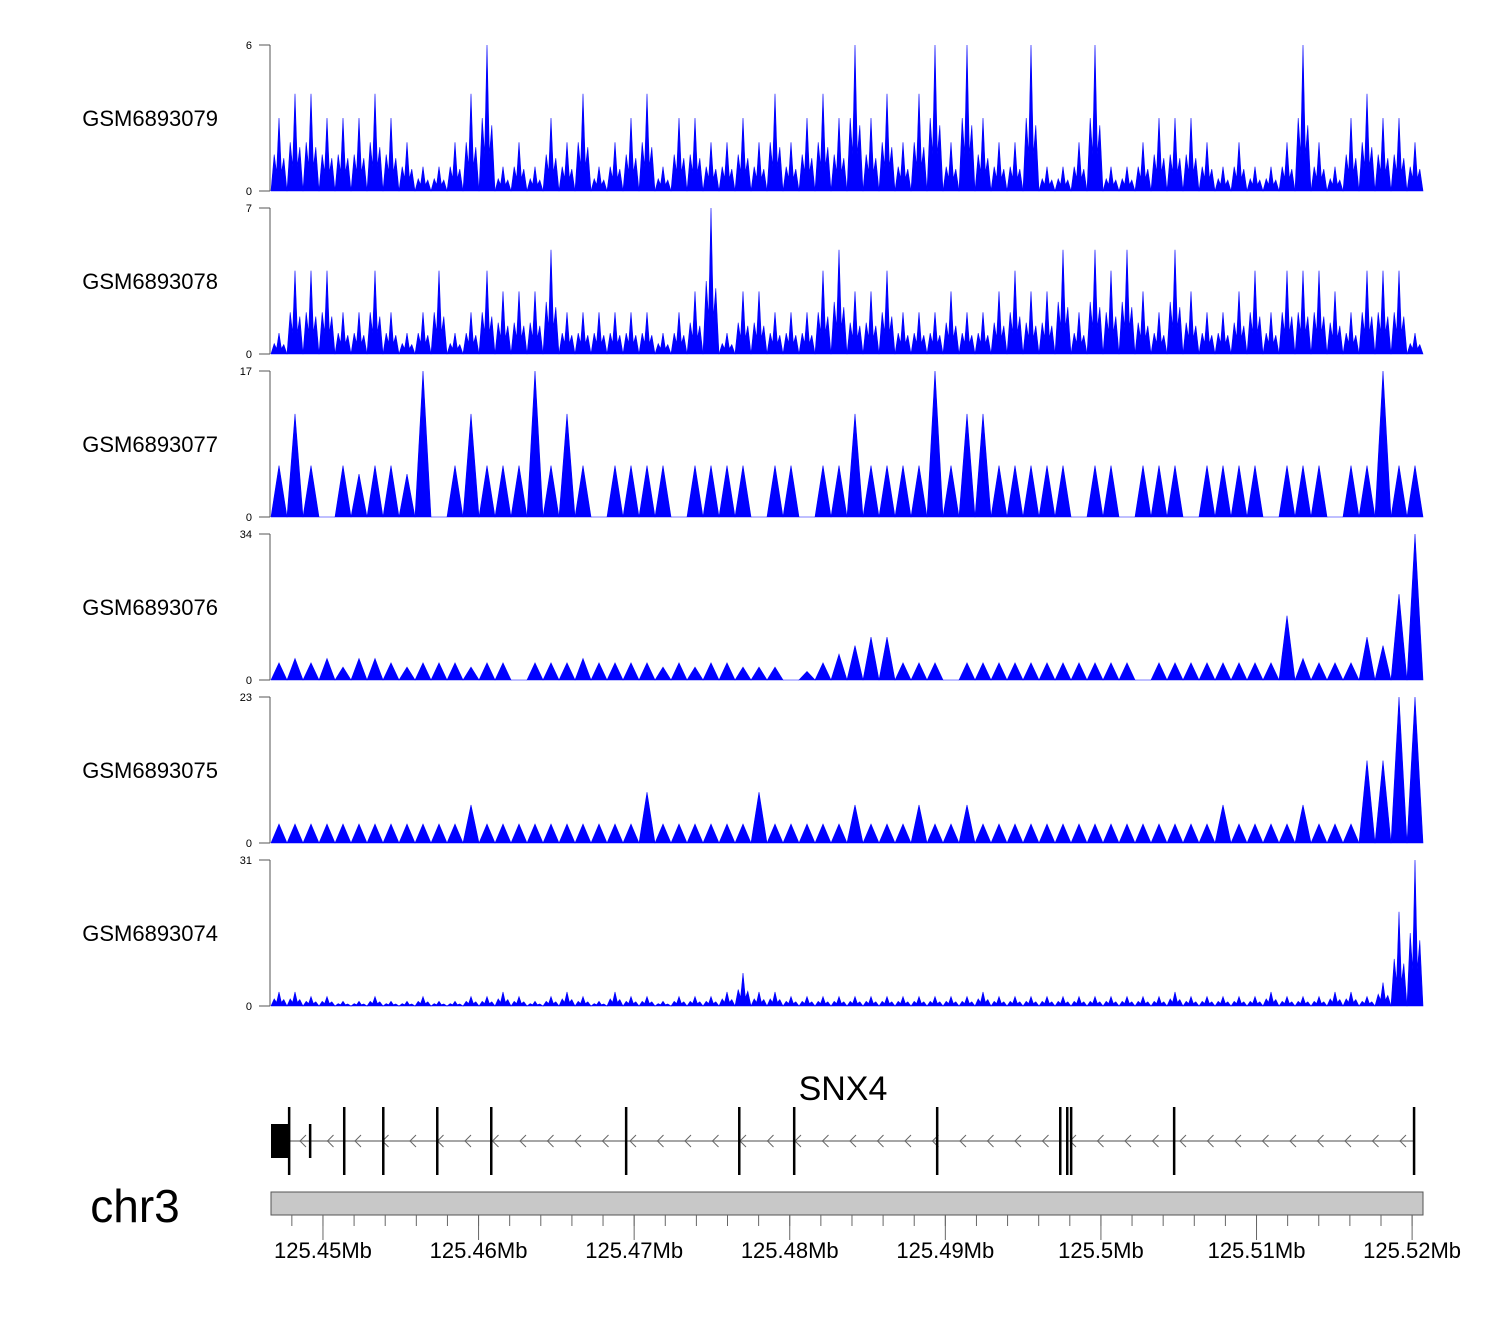  What do you see at coordinates (246, 698) in the screenshot?
I see `y-max-label: 23` at bounding box center [246, 698].